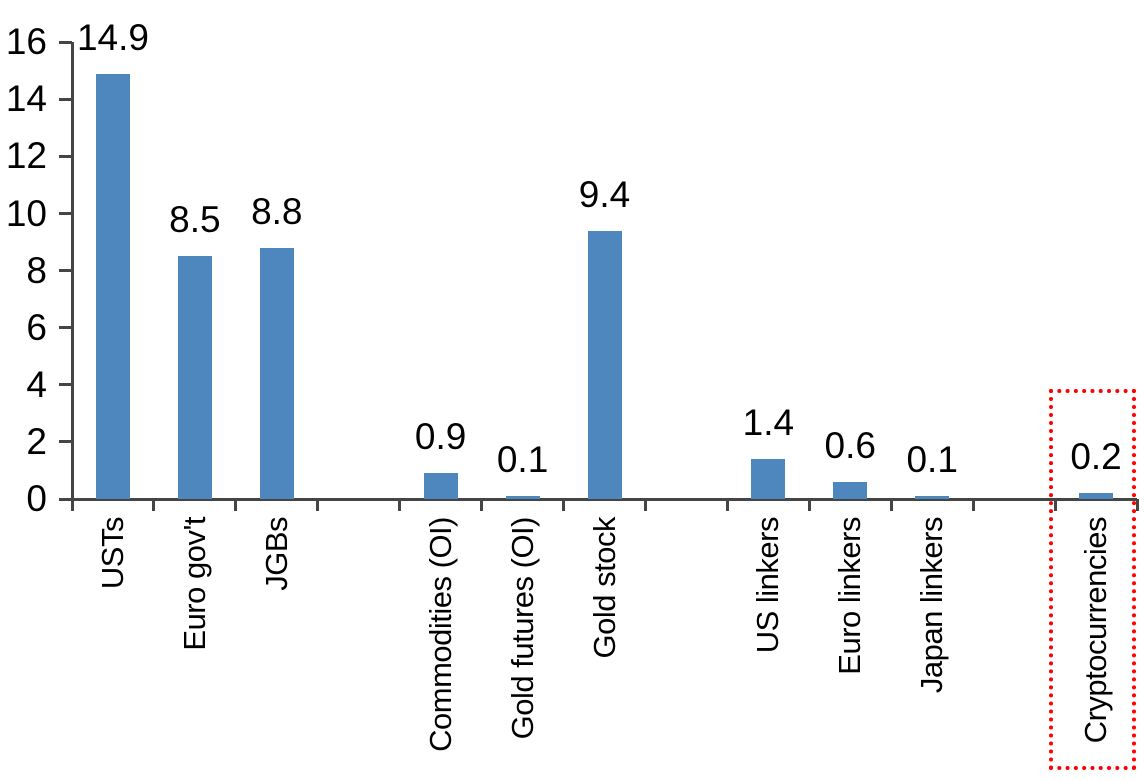 Image resolution: width=1146 pixels, height=780 pixels. Describe the element at coordinates (604, 364) in the screenshot. I see `bar-gold-stock` at that location.